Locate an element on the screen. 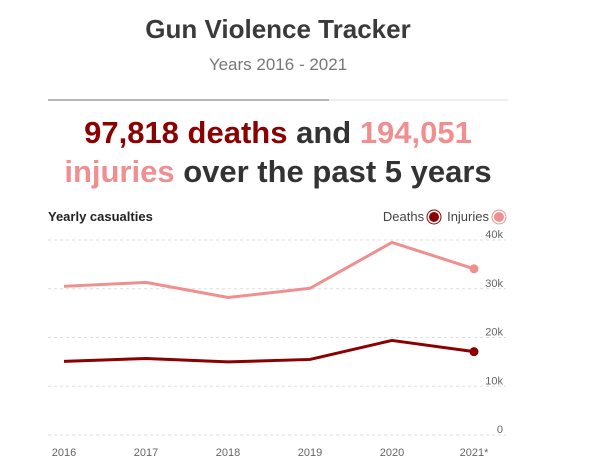 The width and height of the screenshot is (616, 472). x-tick-label-2: 2018 is located at coordinates (228, 453).